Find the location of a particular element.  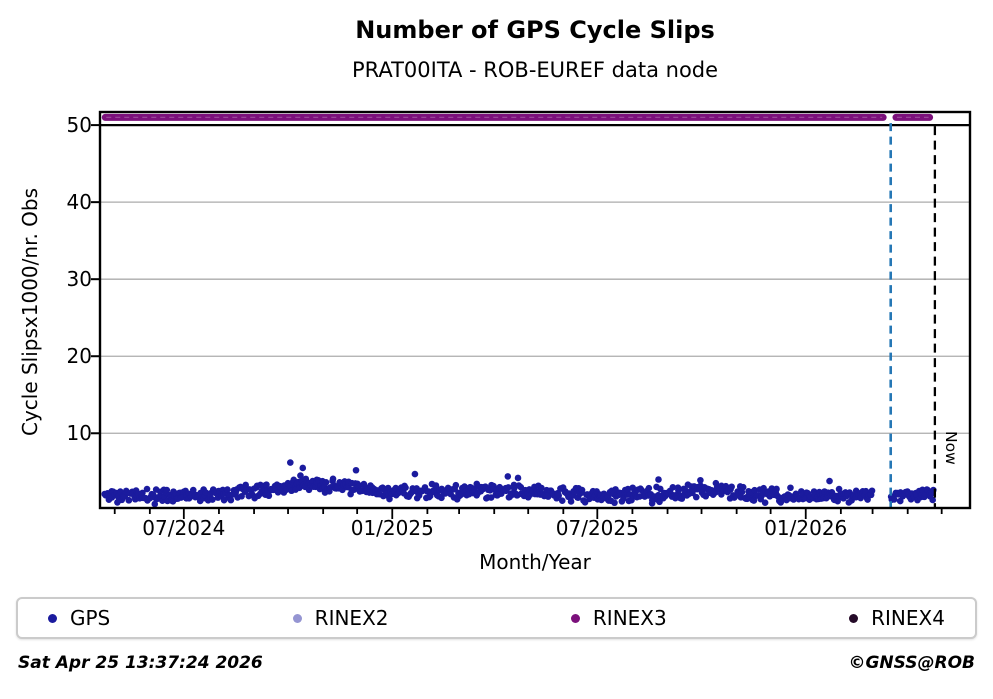

x-tick-label: 07/2024 is located at coordinates (184, 528).